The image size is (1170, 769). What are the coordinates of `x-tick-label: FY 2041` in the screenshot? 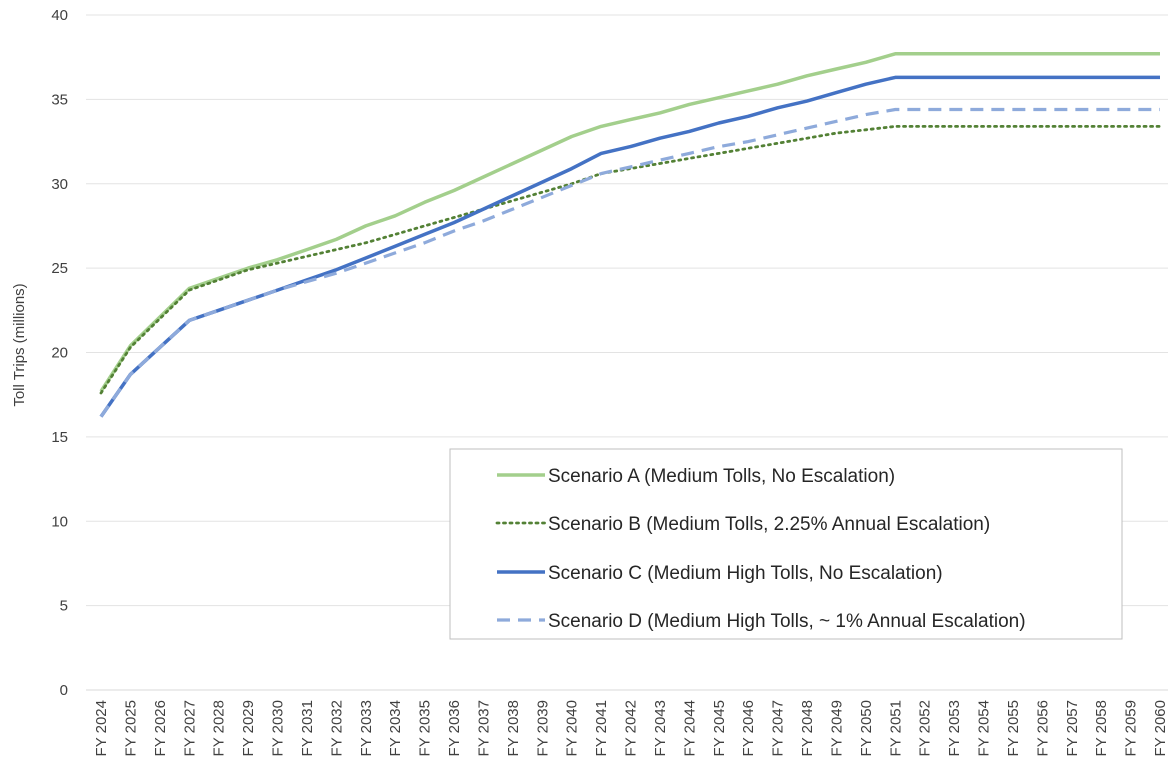 It's located at (601, 728).